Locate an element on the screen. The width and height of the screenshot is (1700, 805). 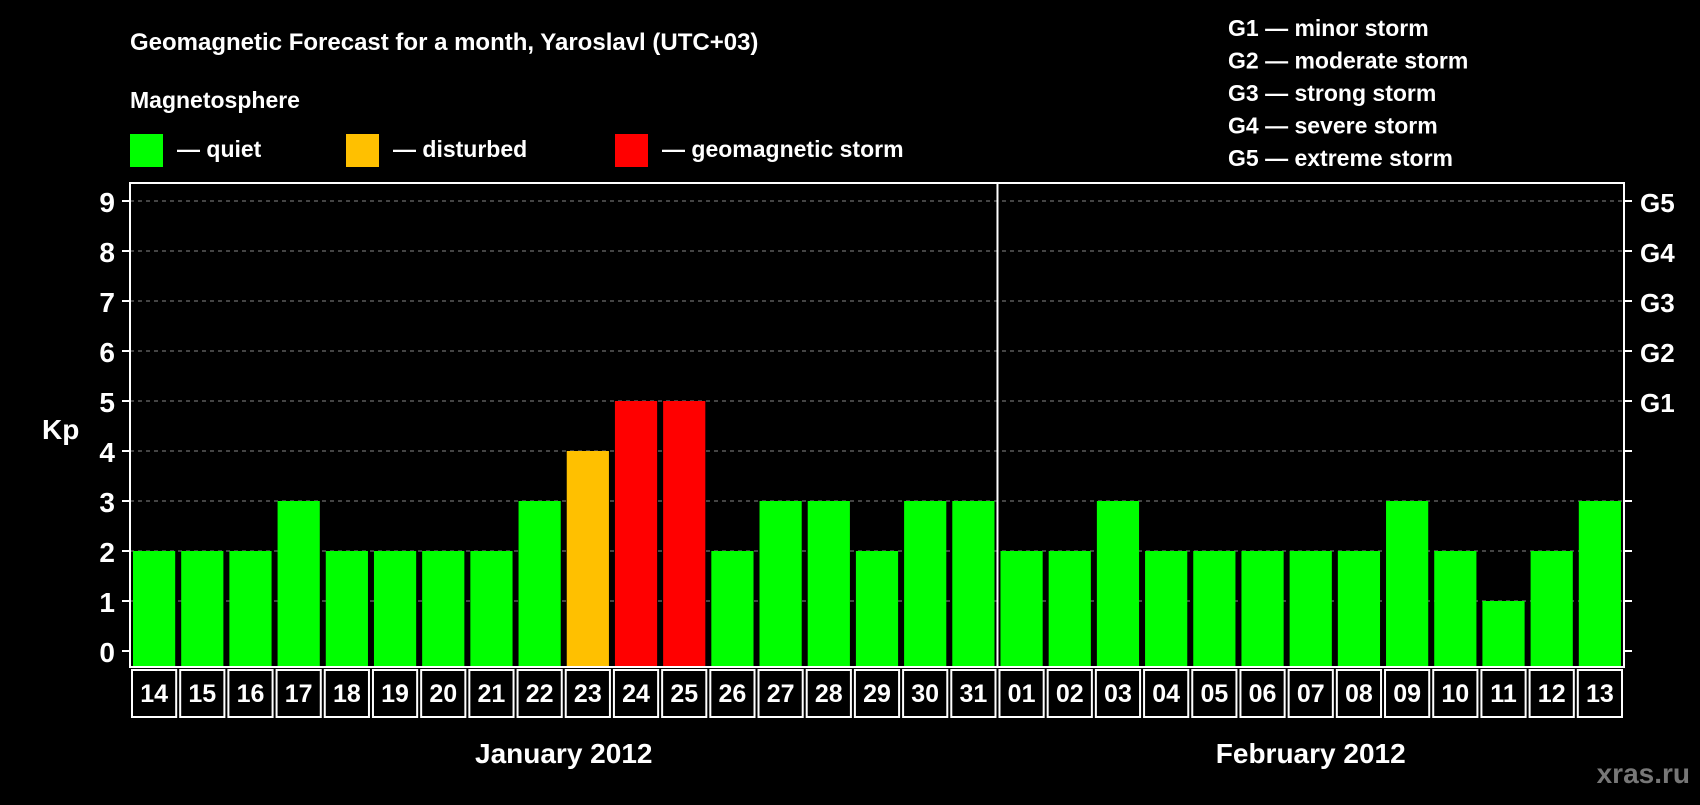
month-label: January 2012 is located at coordinates (563, 753).